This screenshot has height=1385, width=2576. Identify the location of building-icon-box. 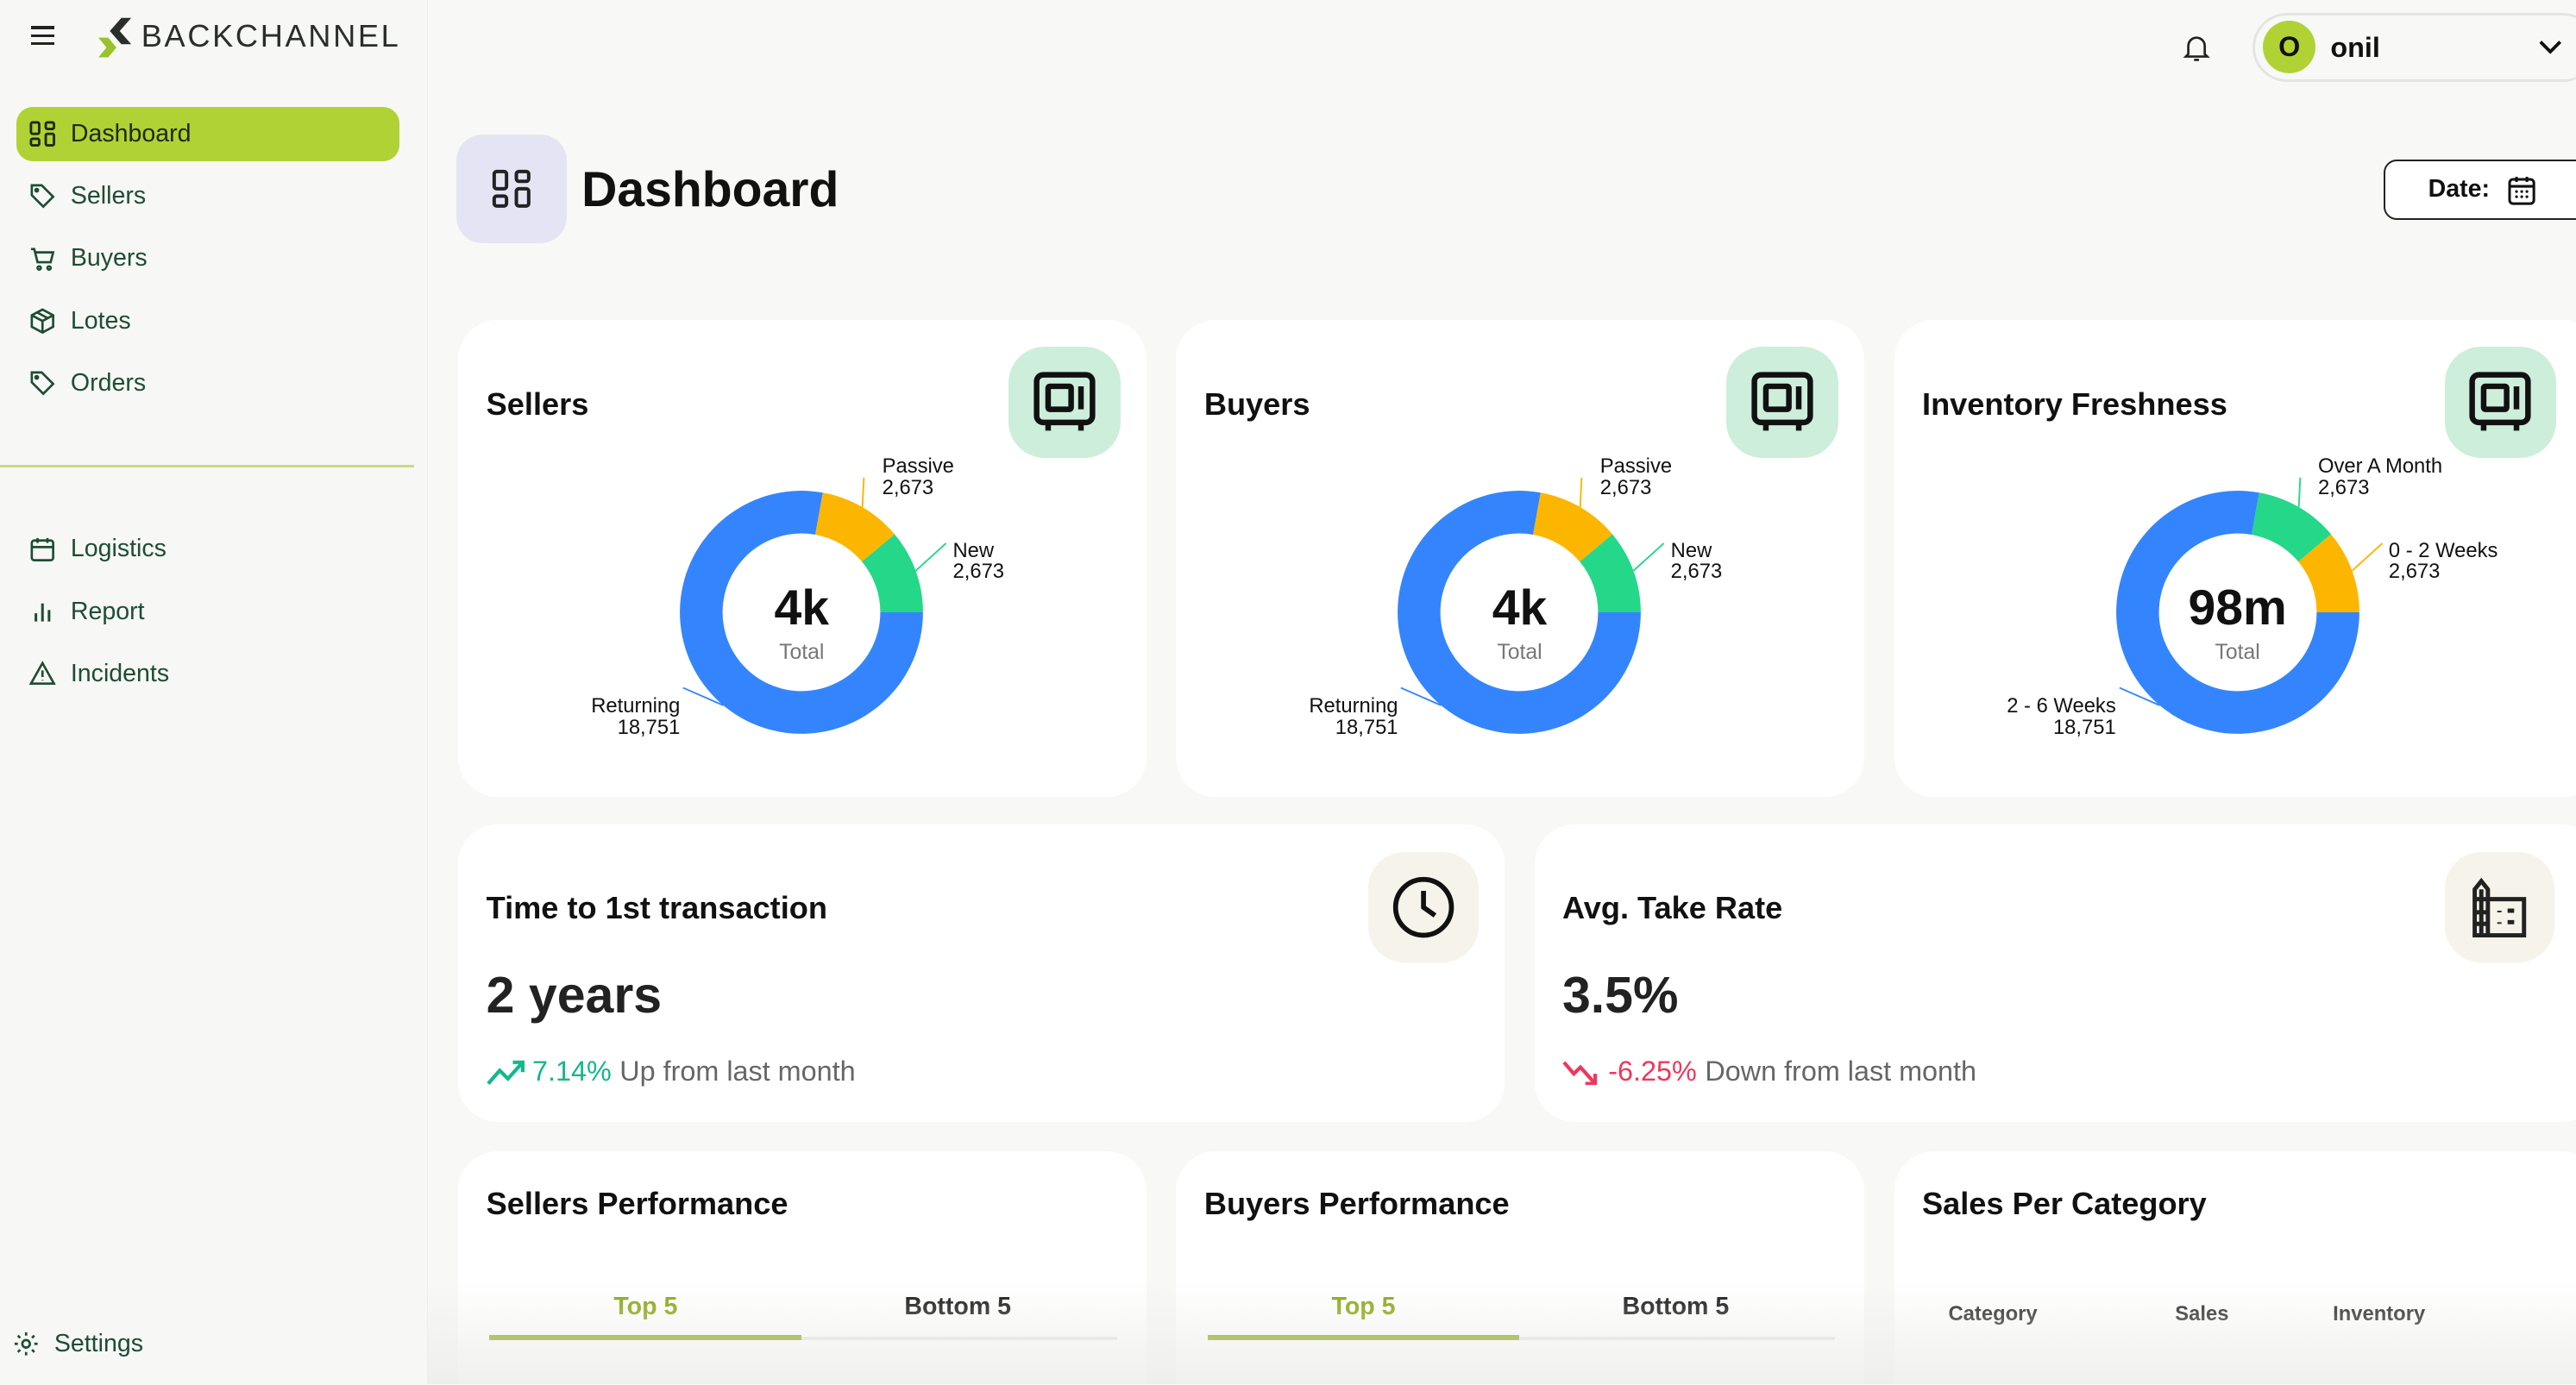
(2499, 907).